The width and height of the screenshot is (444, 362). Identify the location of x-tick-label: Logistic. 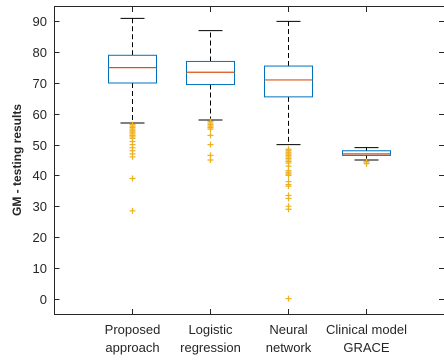
(210, 329).